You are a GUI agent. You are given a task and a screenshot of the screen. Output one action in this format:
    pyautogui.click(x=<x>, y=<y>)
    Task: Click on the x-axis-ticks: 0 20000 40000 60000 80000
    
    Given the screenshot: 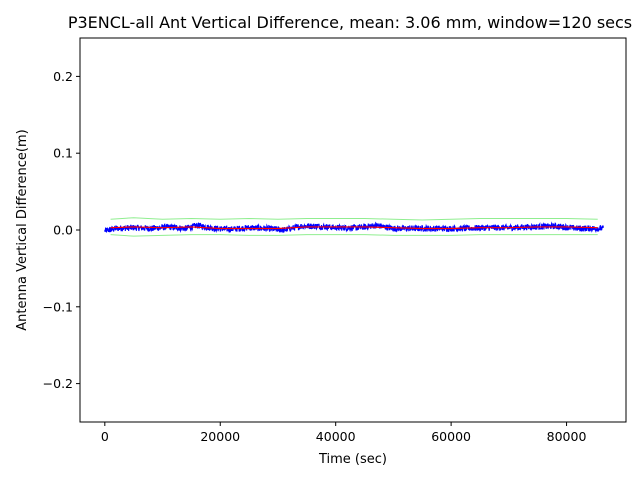 What is the action you would take?
    pyautogui.click(x=344, y=433)
    